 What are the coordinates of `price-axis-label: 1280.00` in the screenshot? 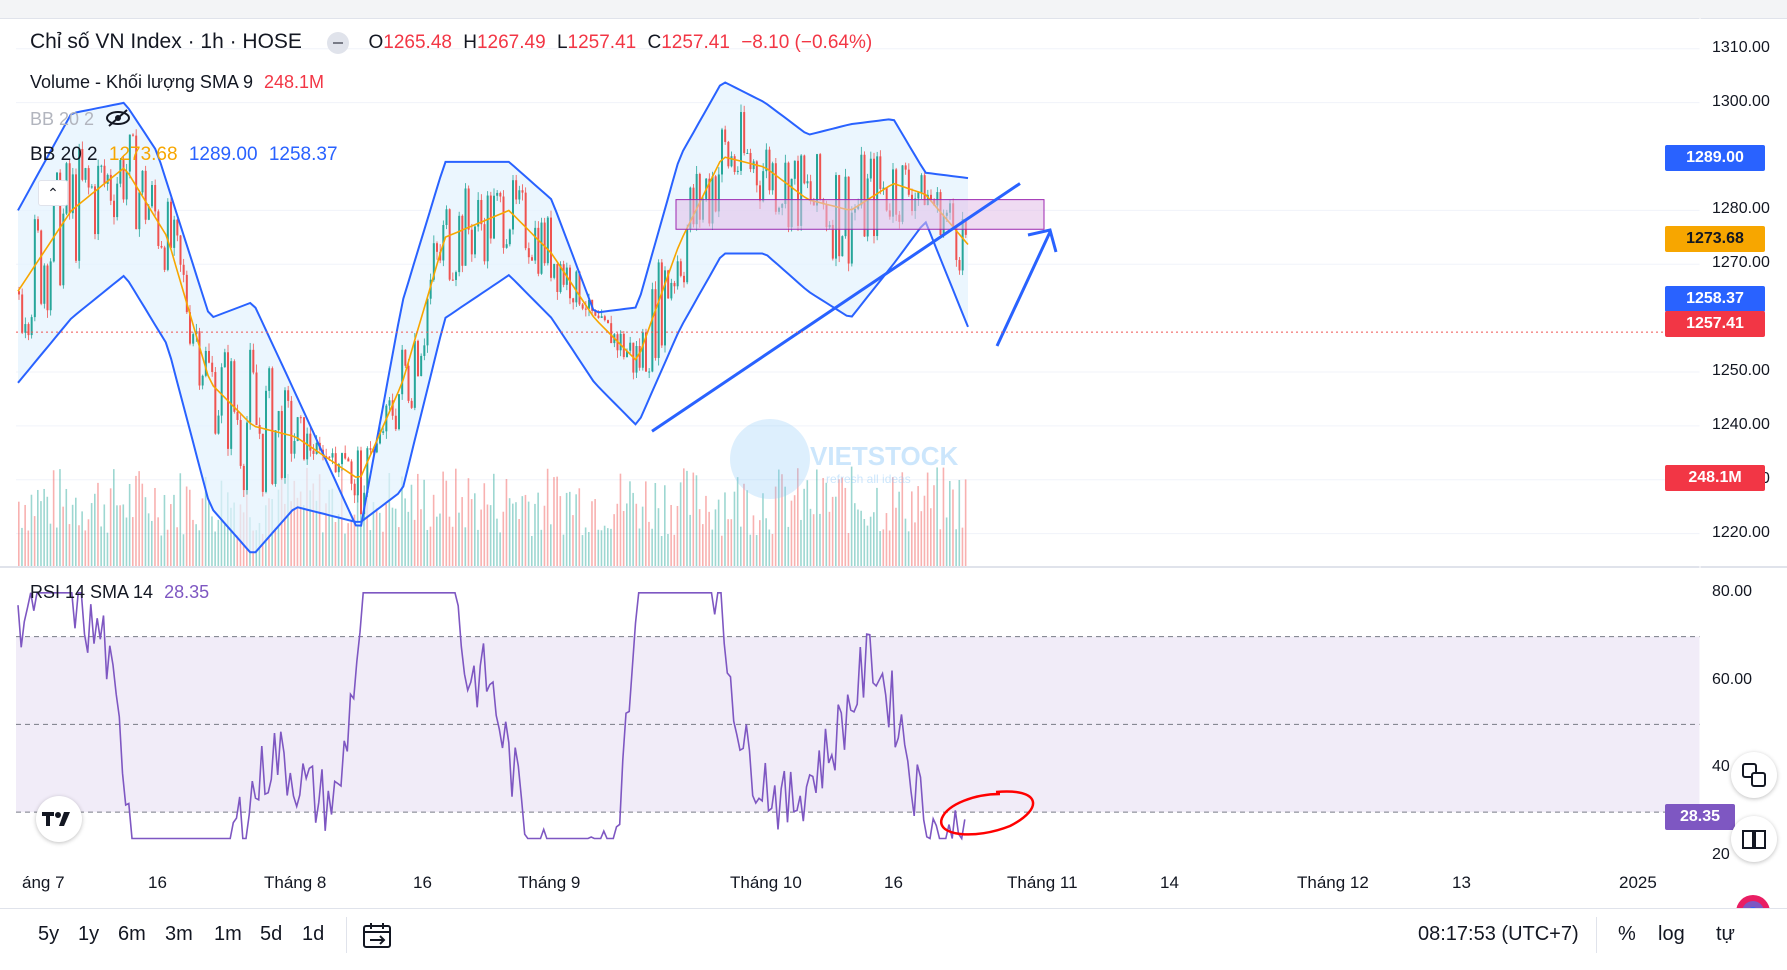 It's located at (1741, 209).